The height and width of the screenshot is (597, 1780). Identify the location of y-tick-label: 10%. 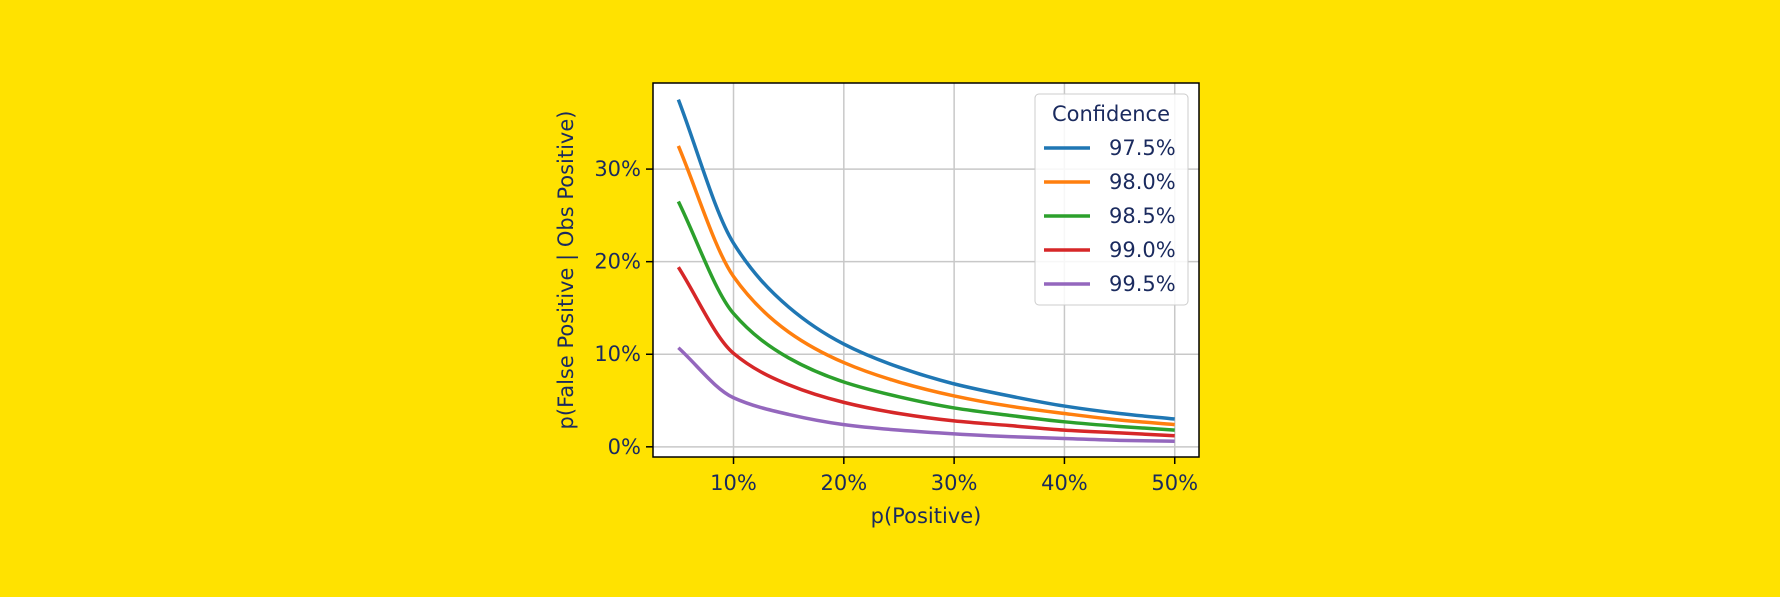
(617, 354).